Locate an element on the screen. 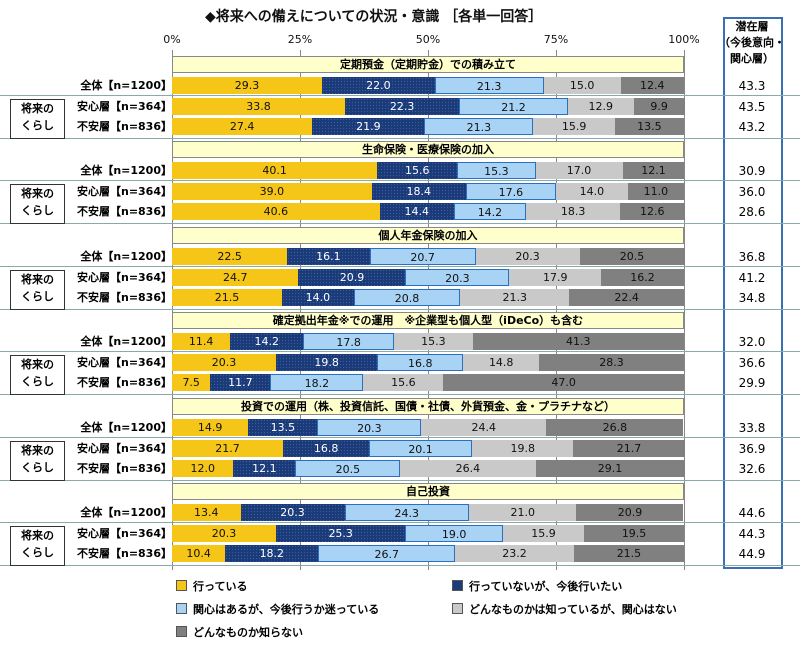 The image size is (800, 651). bar-segment: 16.2 is located at coordinates (642, 277).